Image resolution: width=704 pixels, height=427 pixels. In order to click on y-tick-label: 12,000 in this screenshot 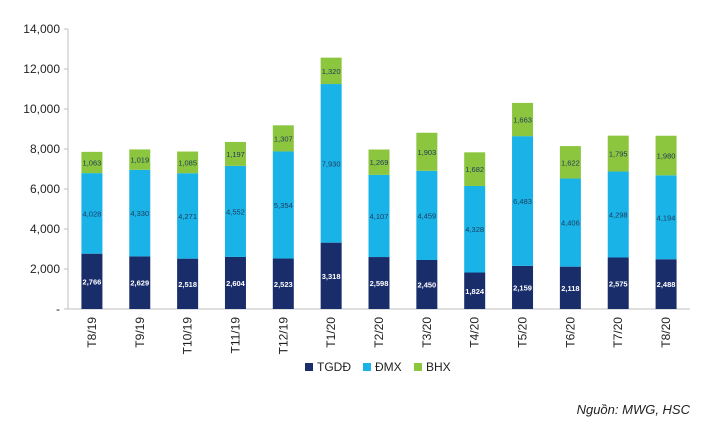, I will do `click(41, 69)`.